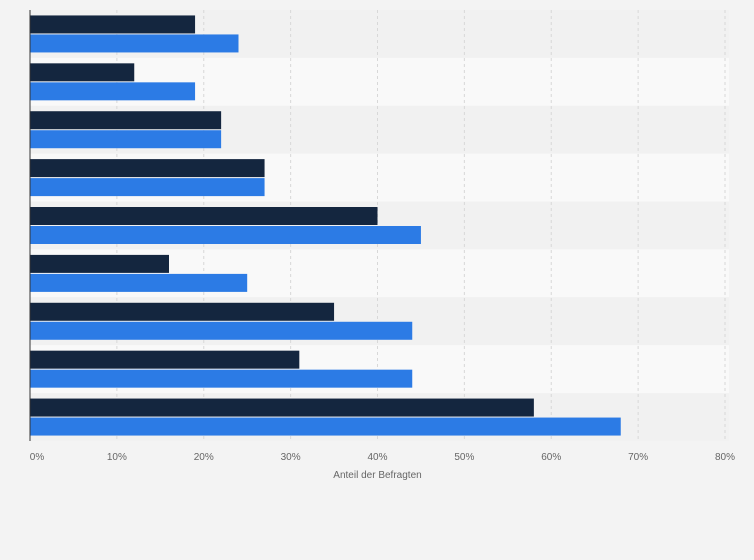  I want to click on x-tick-label: 50%, so click(464, 457).